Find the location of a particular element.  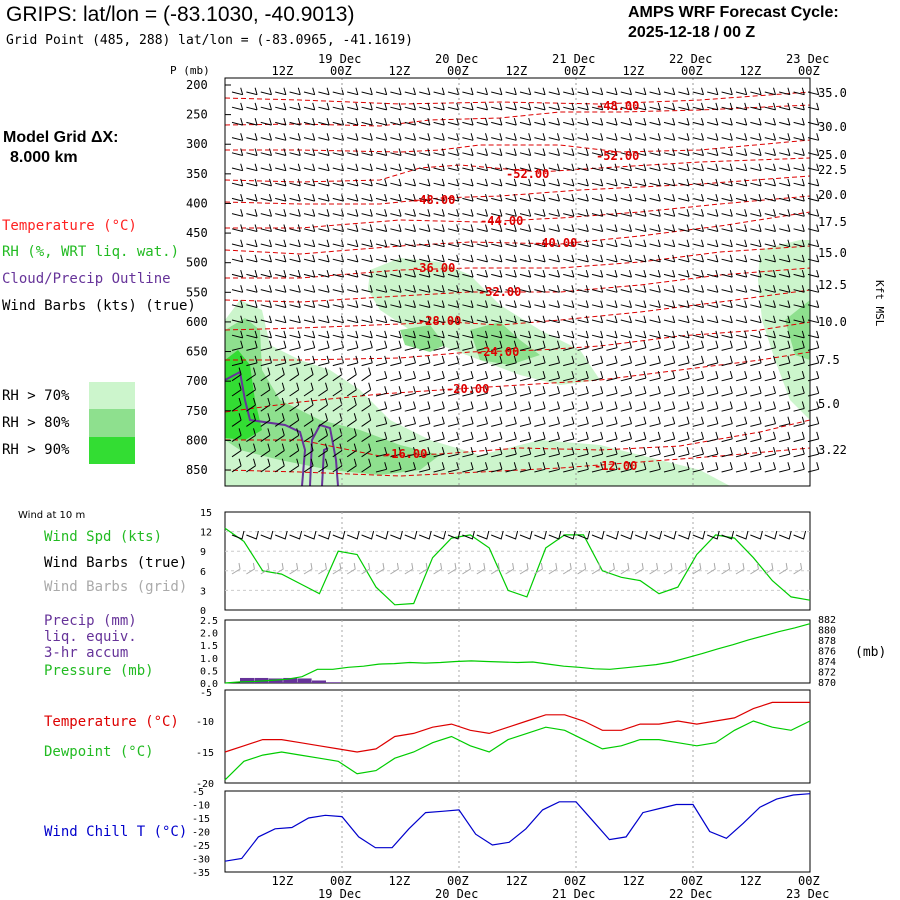

pressure-tick-label: 200 is located at coordinates (197, 85).